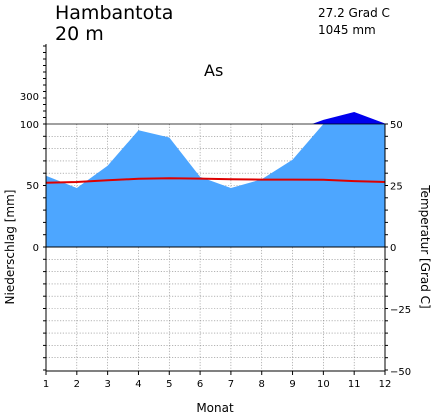 The image size is (436, 415). What do you see at coordinates (354, 384) in the screenshot?
I see `x-tick-label-11: 11` at bounding box center [354, 384].